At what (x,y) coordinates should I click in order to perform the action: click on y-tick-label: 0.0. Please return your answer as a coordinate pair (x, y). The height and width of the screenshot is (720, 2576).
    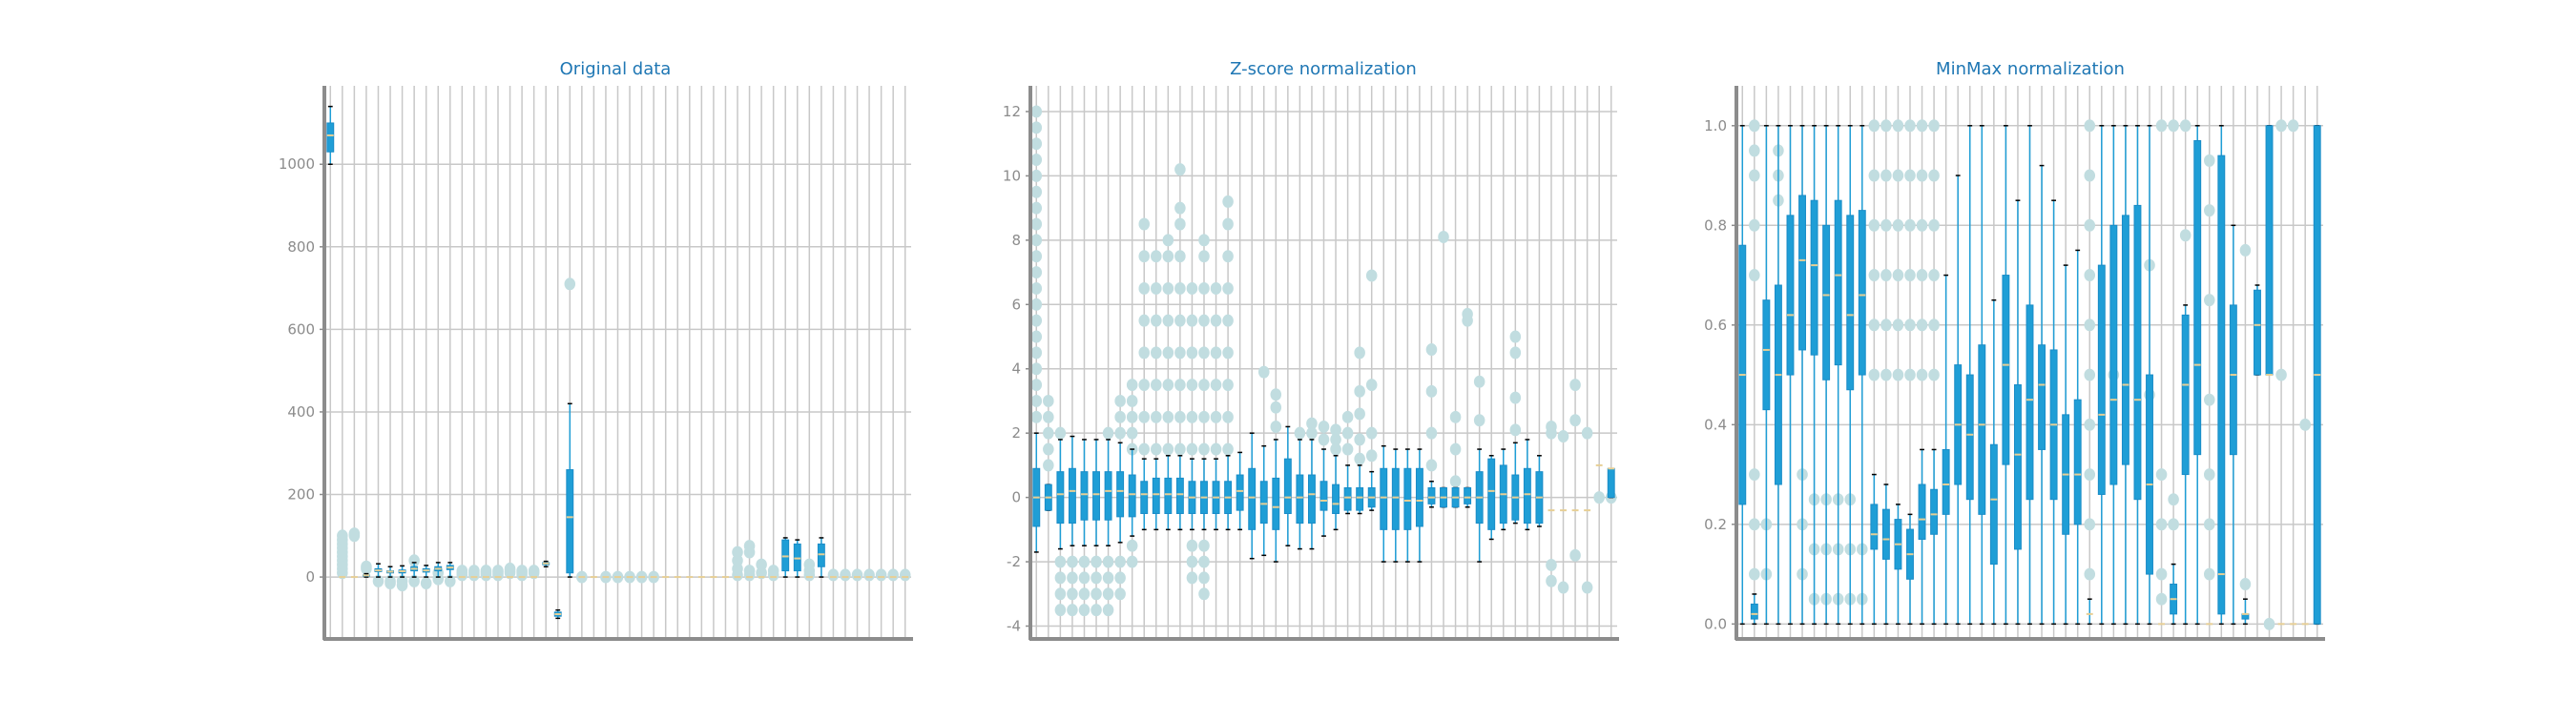
    Looking at the image, I should click on (1715, 623).